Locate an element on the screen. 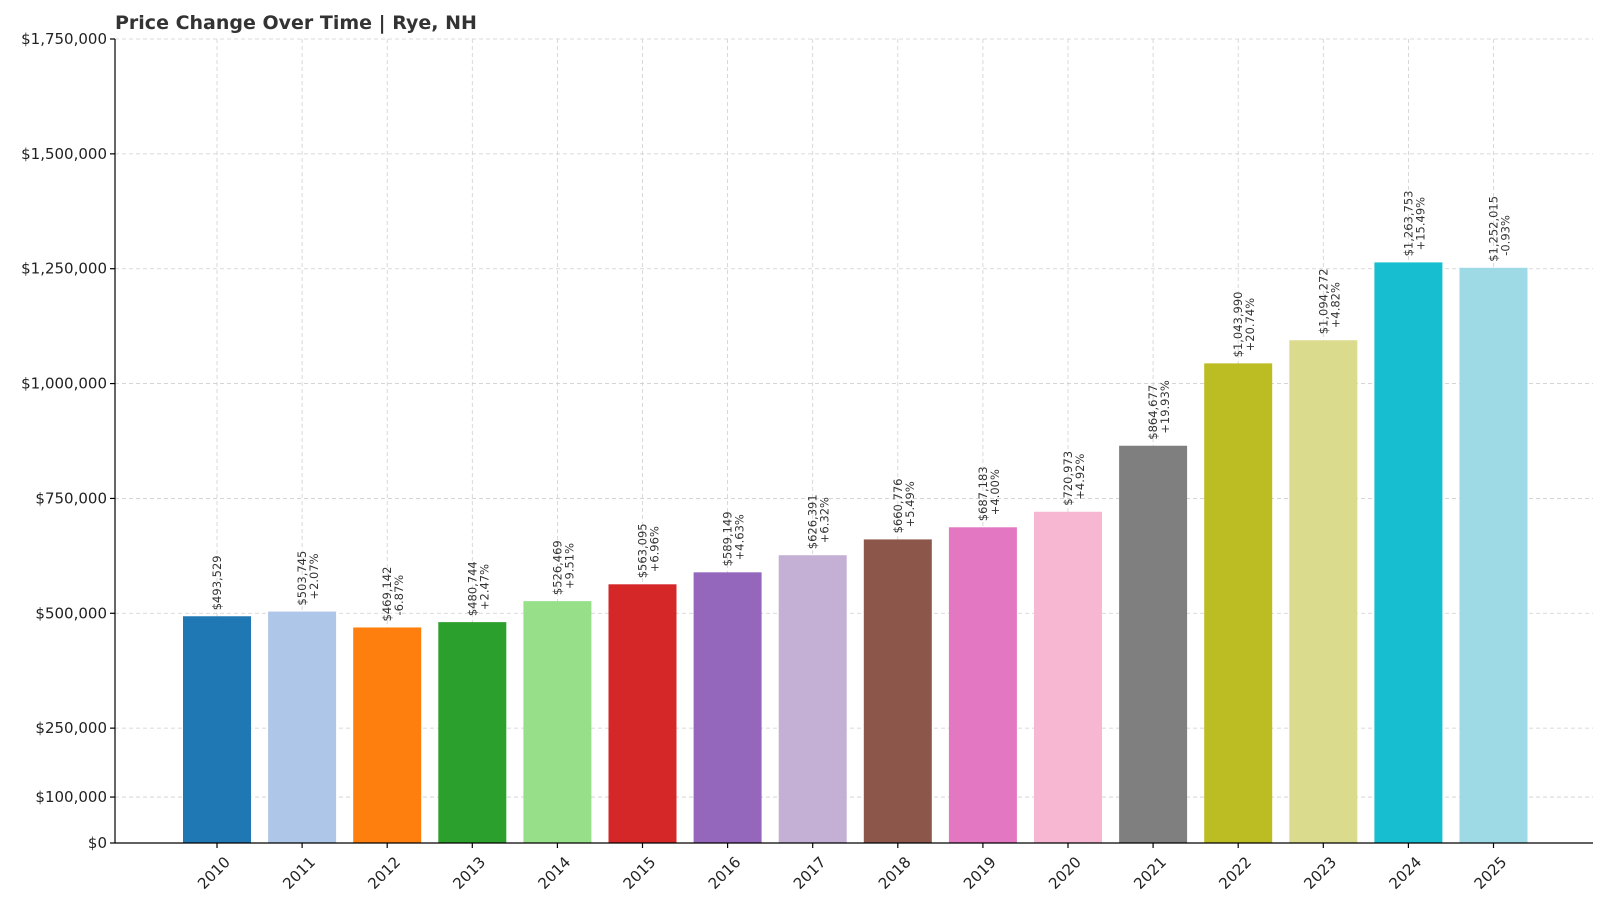  y-tick-label: $1,500,000 is located at coordinates (64, 154).